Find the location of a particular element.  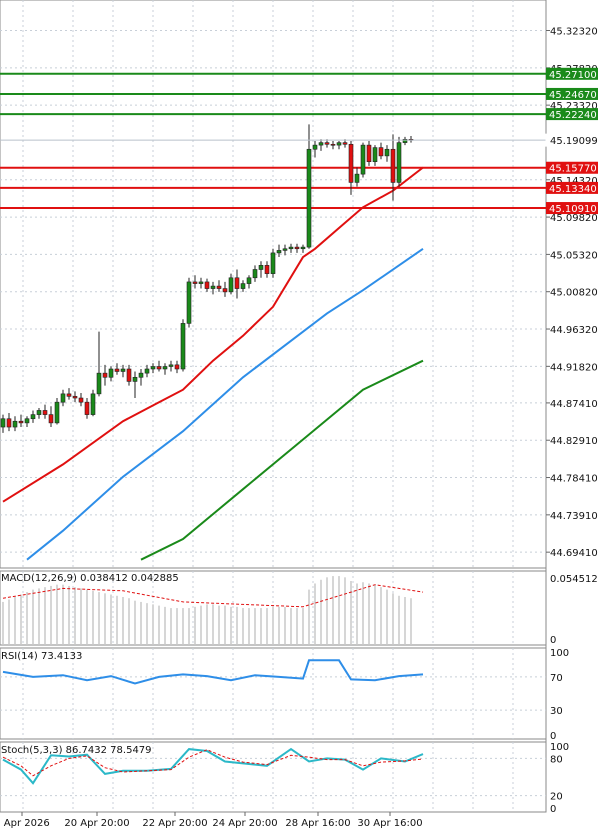

rsi-tick-label-3: 0 is located at coordinates (553, 736).